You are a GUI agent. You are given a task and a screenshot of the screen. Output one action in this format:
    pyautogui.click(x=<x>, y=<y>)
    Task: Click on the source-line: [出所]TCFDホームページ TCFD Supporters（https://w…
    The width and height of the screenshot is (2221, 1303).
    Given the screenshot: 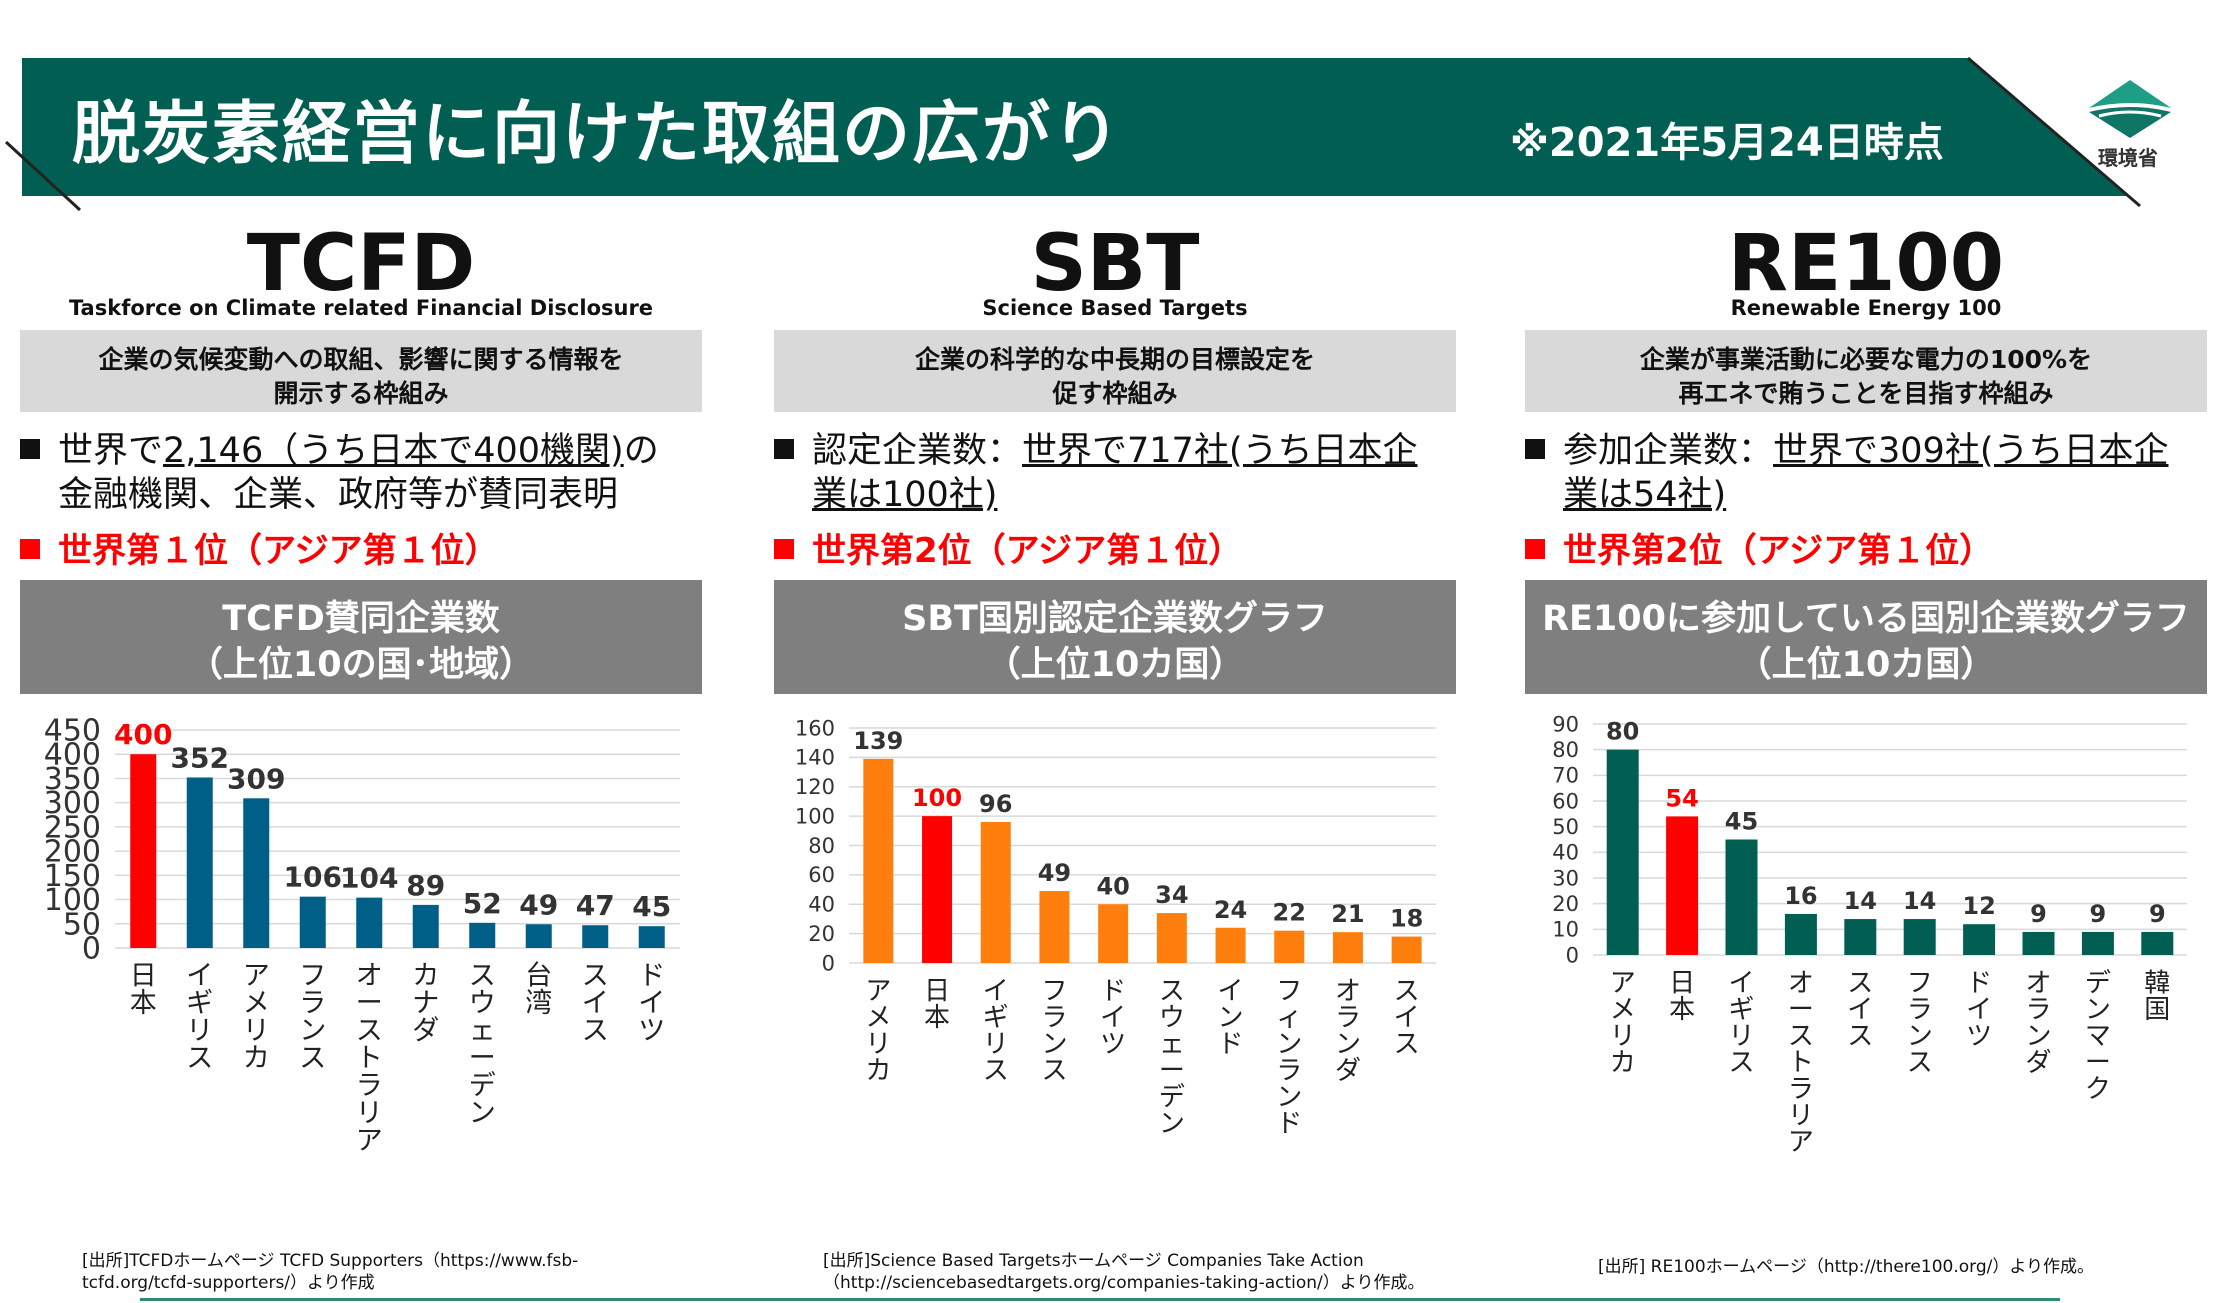 What is the action you would take?
    pyautogui.click(x=330, y=1261)
    